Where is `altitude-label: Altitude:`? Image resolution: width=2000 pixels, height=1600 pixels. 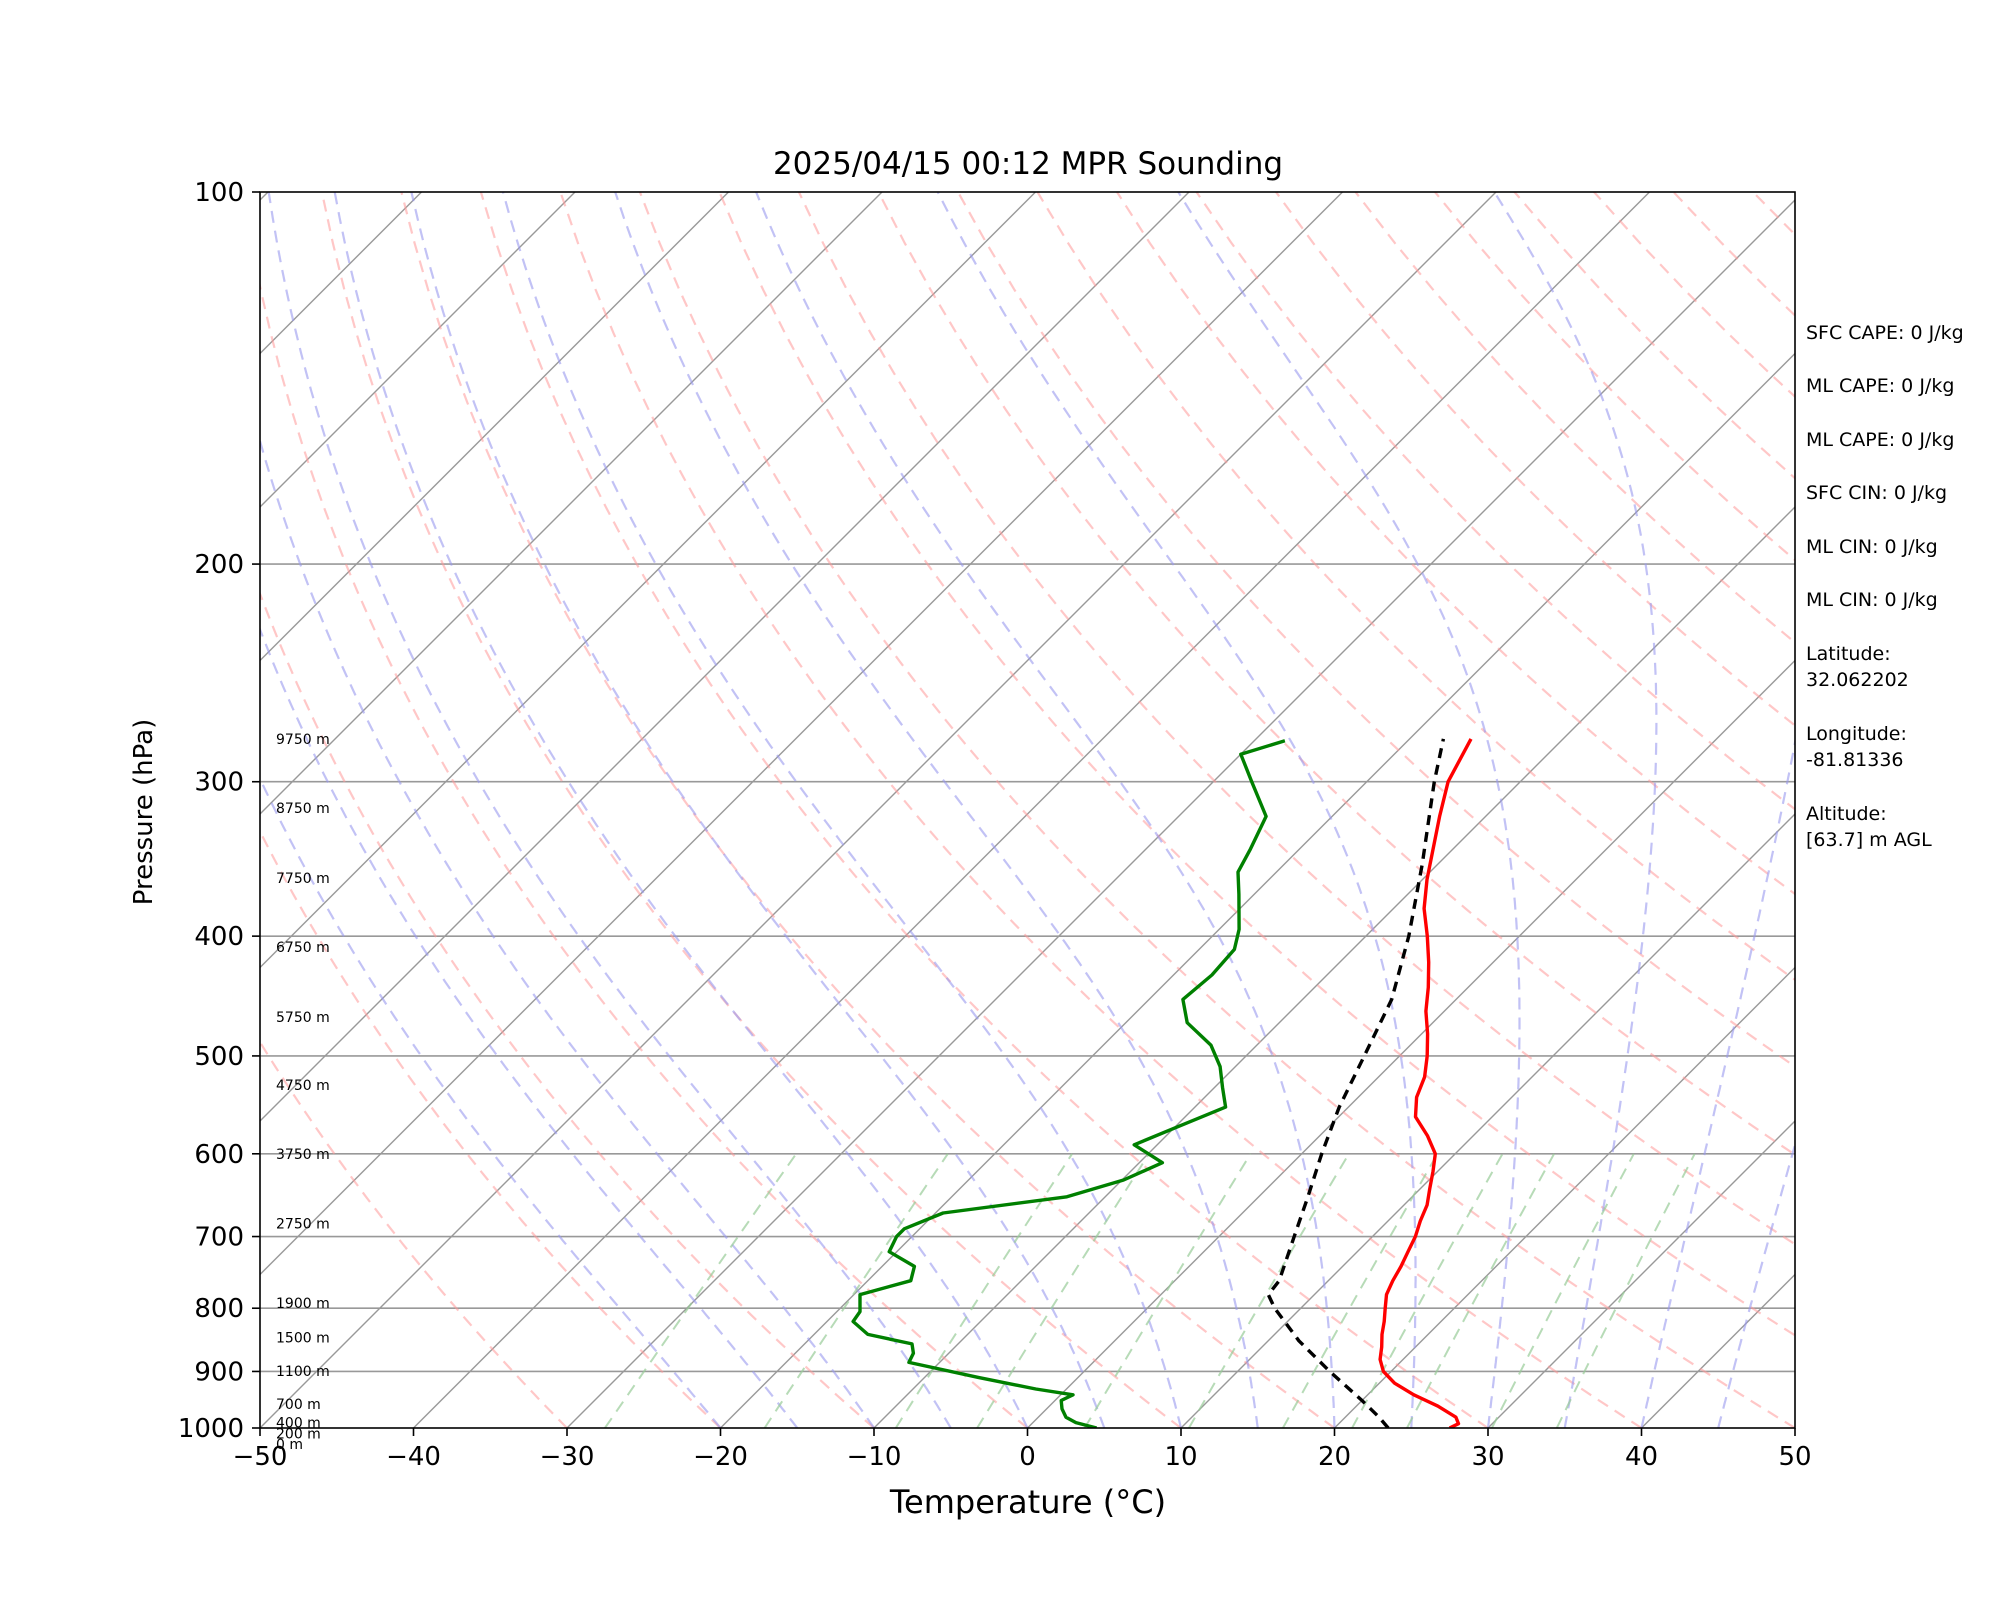 altitude-label: Altitude: is located at coordinates (1846, 814).